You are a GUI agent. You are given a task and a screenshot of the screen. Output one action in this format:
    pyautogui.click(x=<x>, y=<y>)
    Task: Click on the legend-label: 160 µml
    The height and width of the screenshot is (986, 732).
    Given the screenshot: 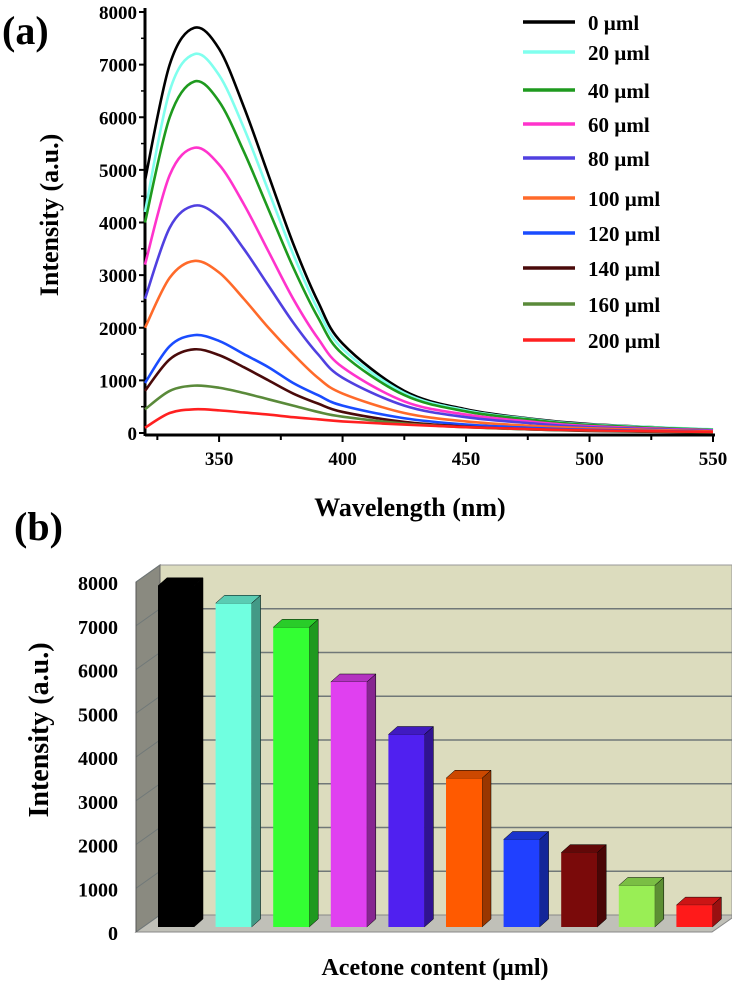 What is the action you would take?
    pyautogui.click(x=624, y=305)
    